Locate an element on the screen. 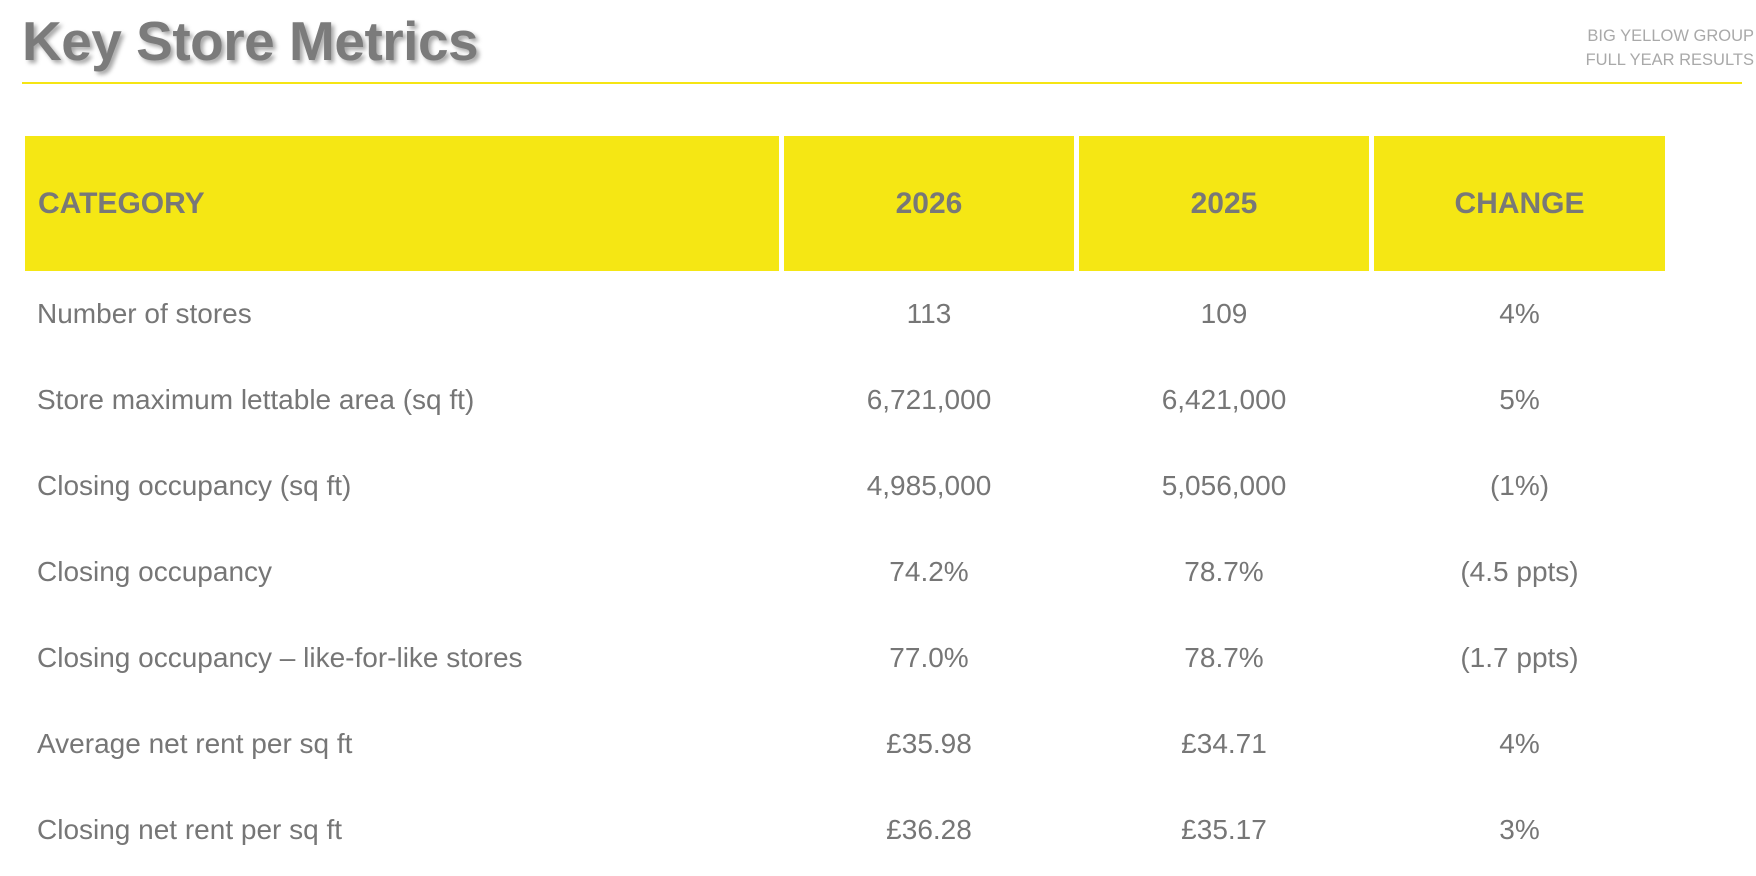 The width and height of the screenshot is (1756, 876). row-value-2026: 77.0% is located at coordinates (929, 657).